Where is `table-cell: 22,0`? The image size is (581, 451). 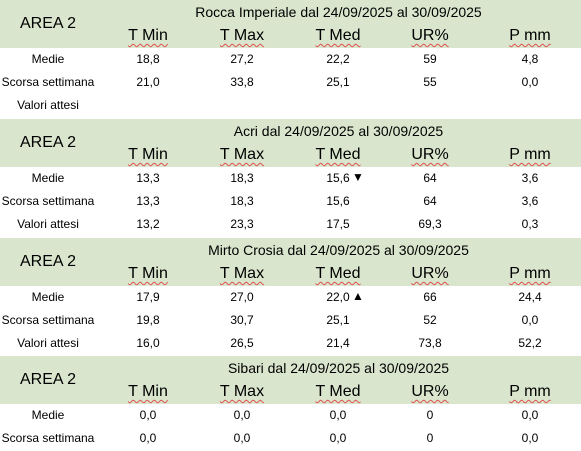
table-cell: 22,0 is located at coordinates (338, 297).